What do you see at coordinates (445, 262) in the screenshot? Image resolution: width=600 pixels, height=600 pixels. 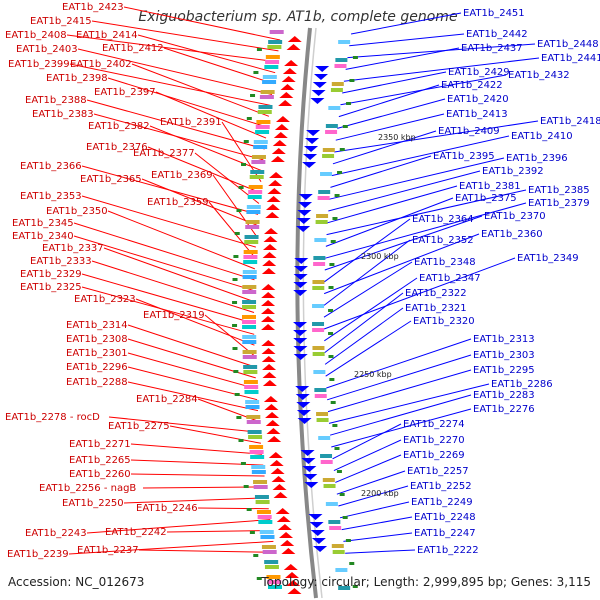 I see `right-gene-label: EAT1b_2348` at bounding box center [445, 262].